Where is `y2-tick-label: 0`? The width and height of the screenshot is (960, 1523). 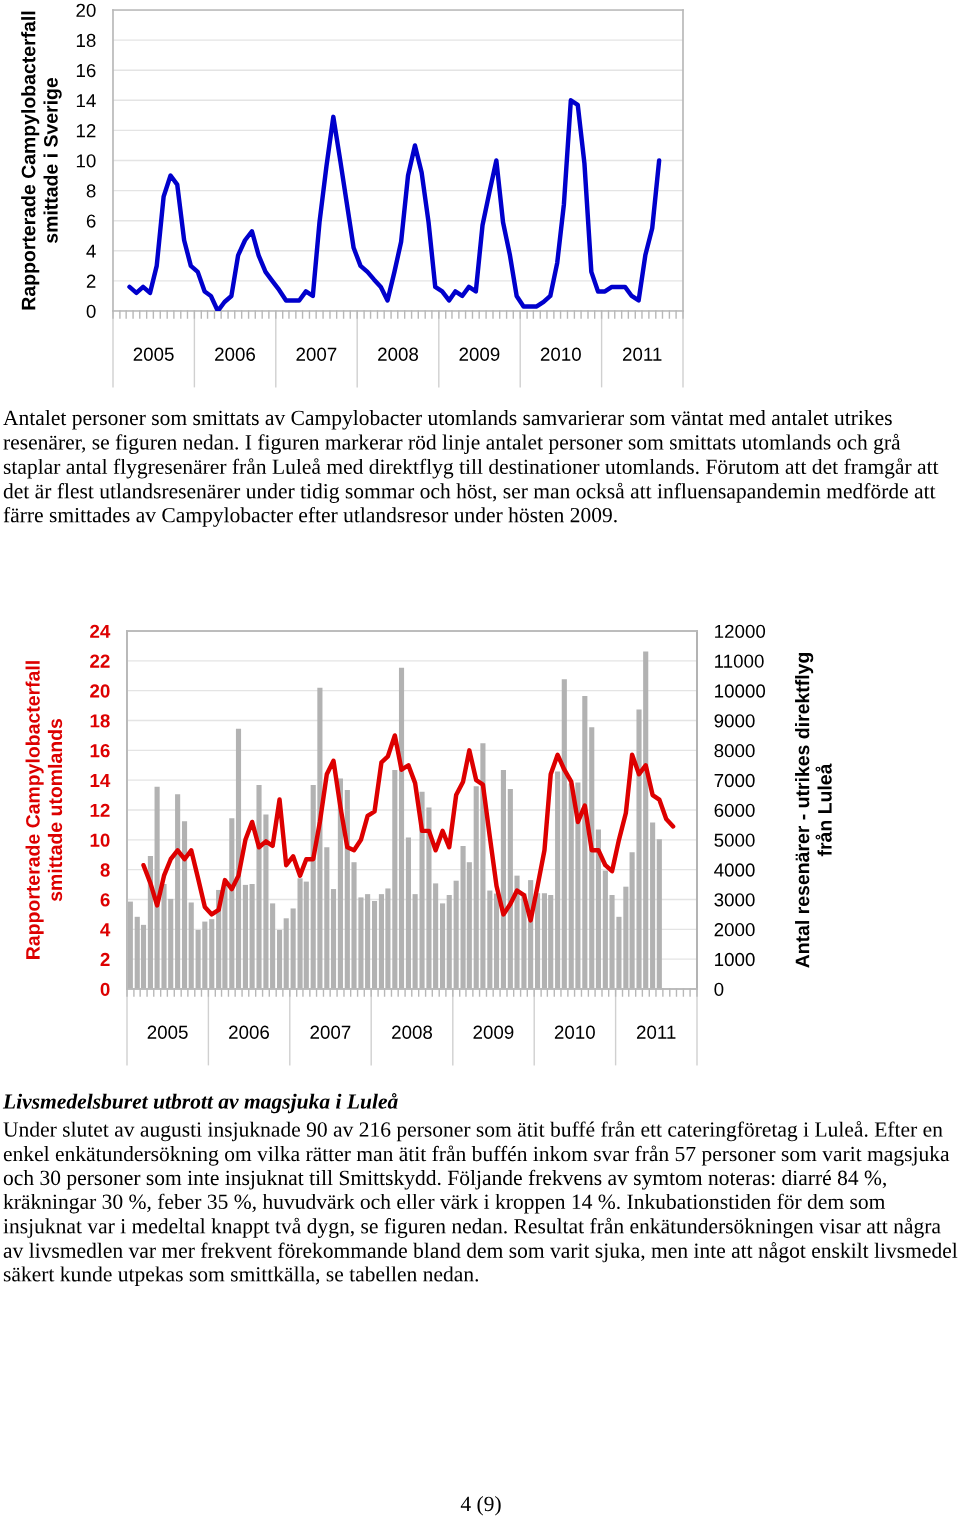 y2-tick-label: 0 is located at coordinates (719, 989).